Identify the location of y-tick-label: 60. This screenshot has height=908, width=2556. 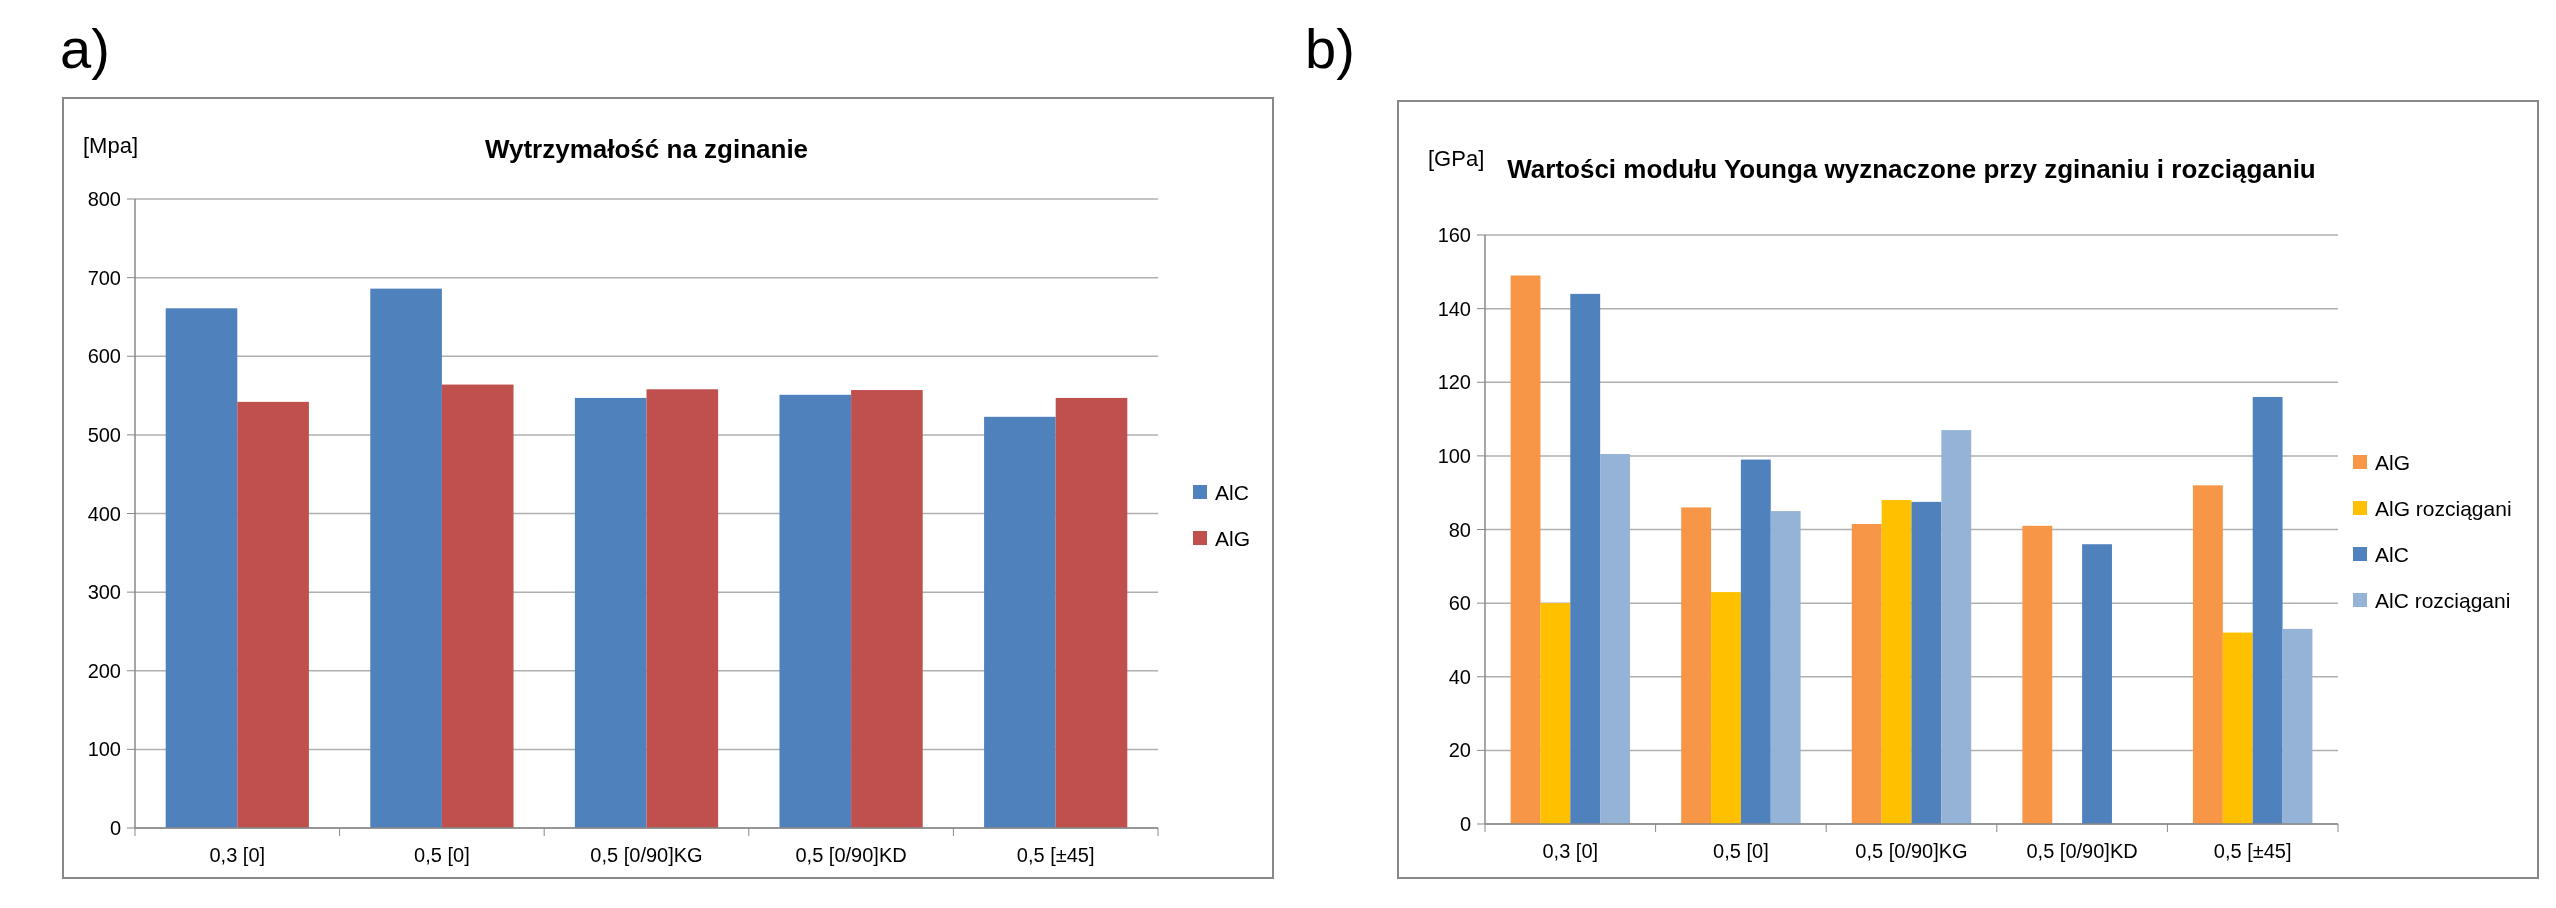
(1459, 603).